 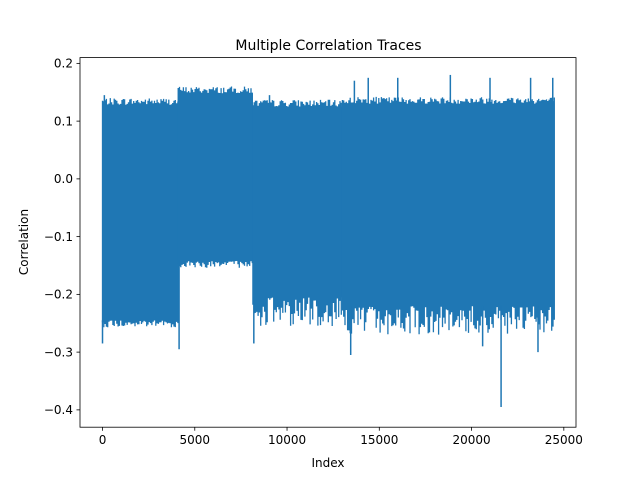 I want to click on y-tick-label: −0.2, so click(x=58, y=295).